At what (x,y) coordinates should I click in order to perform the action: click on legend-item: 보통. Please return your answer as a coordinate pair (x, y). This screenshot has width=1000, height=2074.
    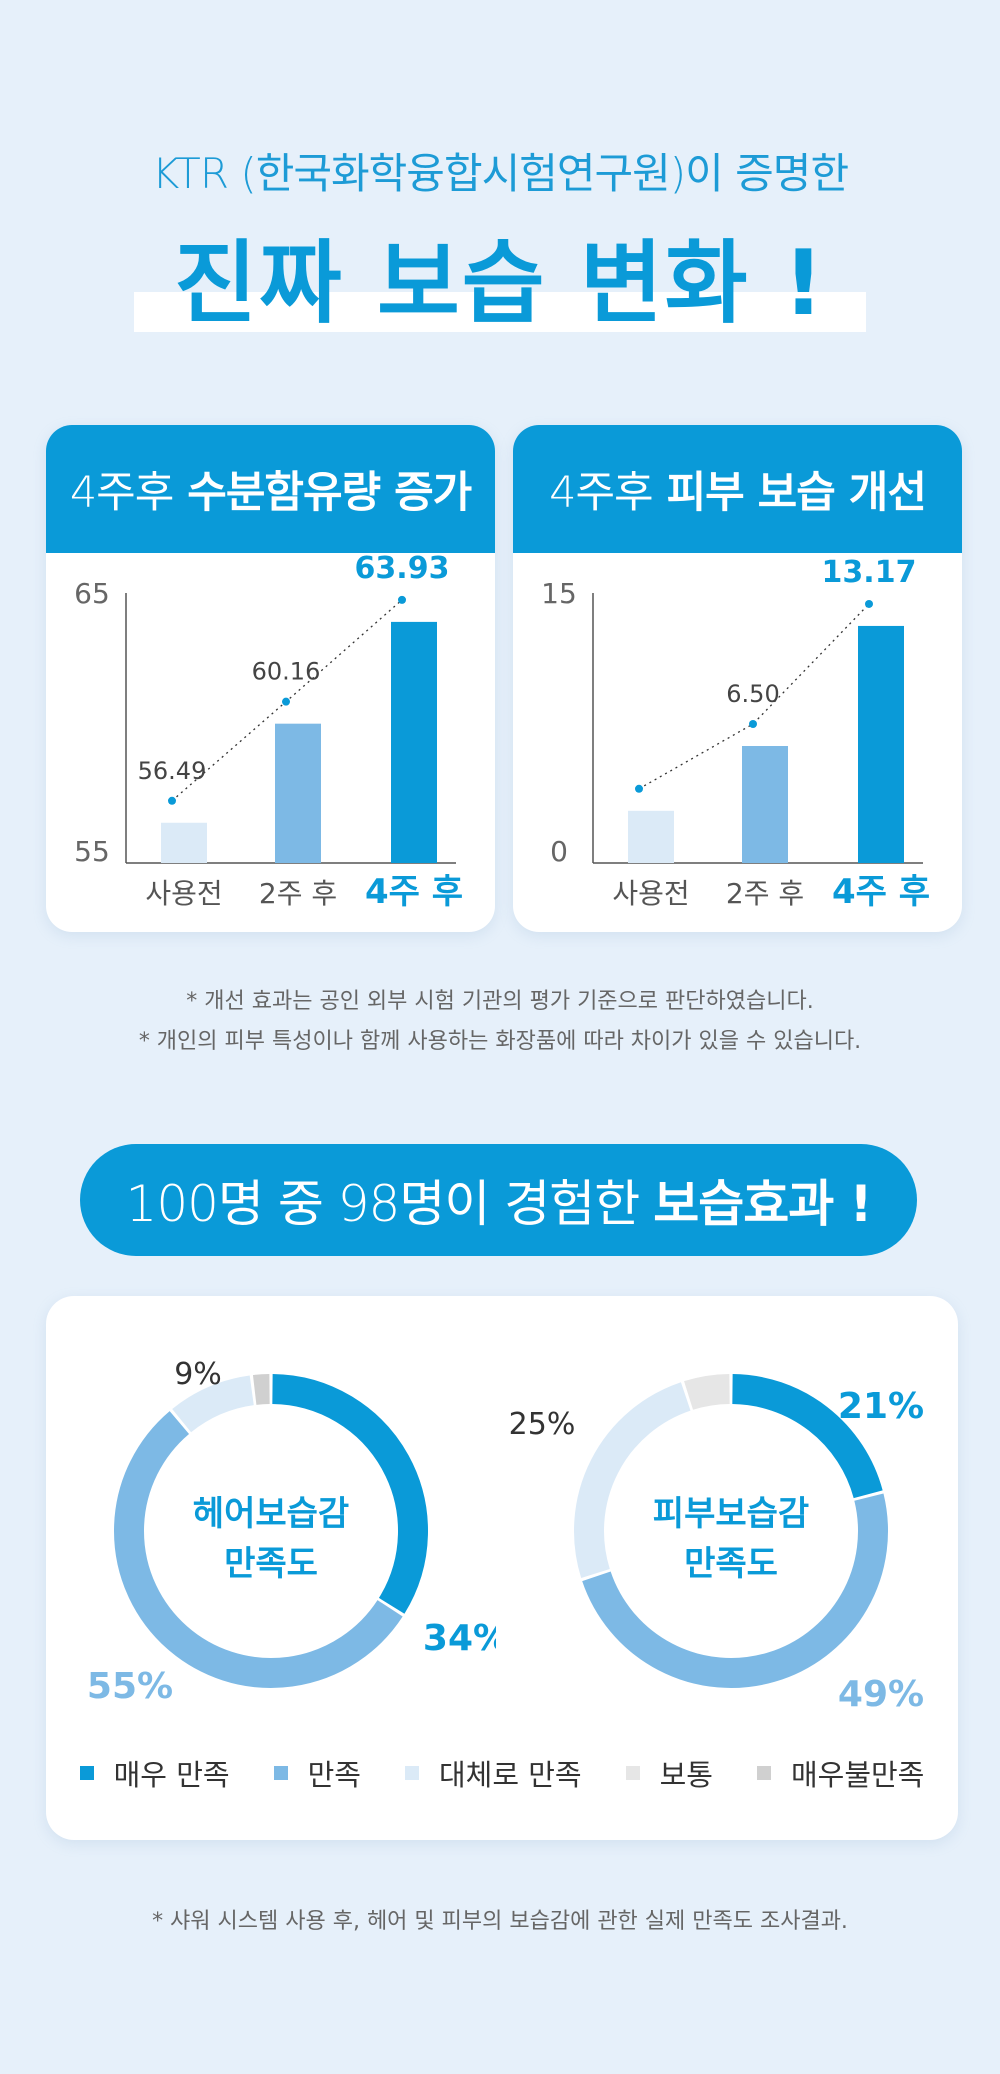
    Looking at the image, I should click on (669, 1773).